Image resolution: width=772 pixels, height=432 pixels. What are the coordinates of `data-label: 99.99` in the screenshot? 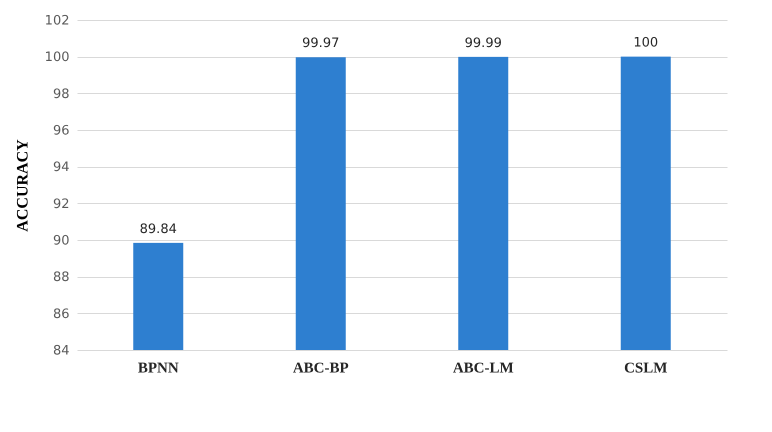 It's located at (483, 43).